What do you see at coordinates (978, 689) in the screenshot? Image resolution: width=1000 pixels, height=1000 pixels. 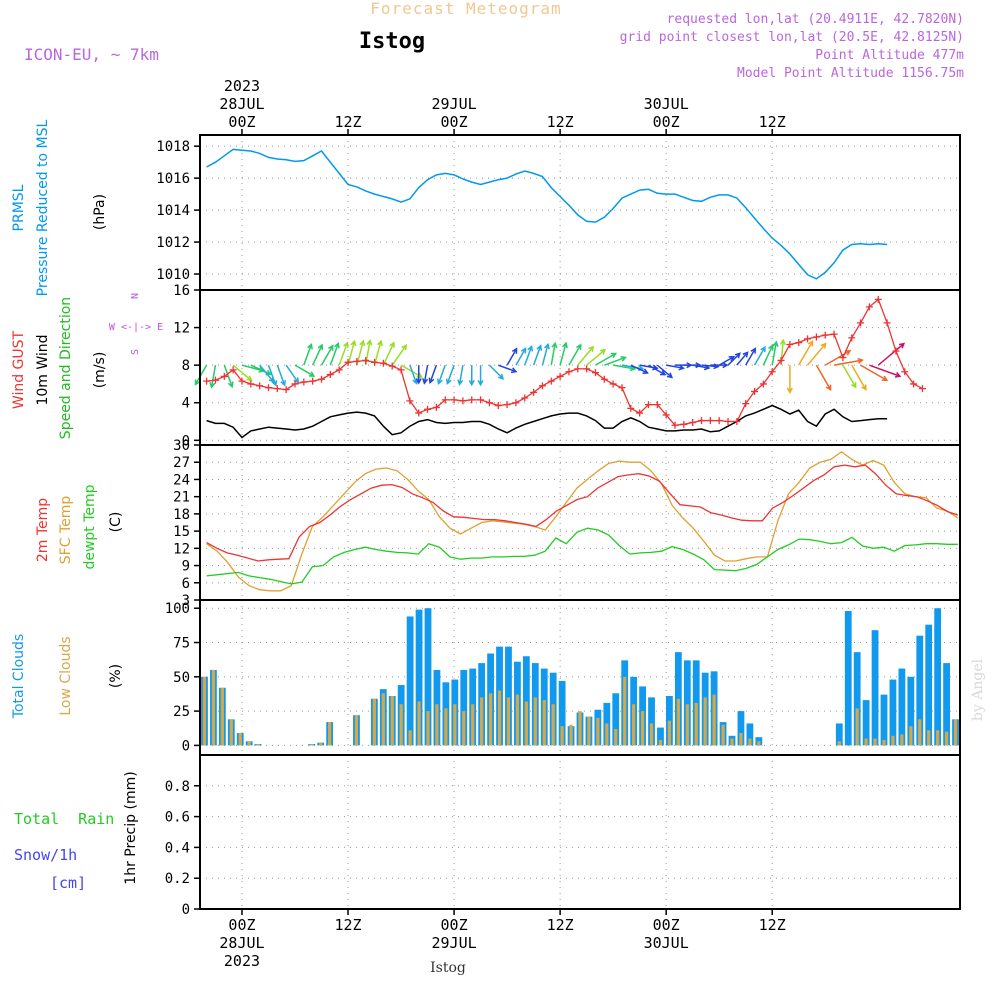 I see `watermark: by Angel` at bounding box center [978, 689].